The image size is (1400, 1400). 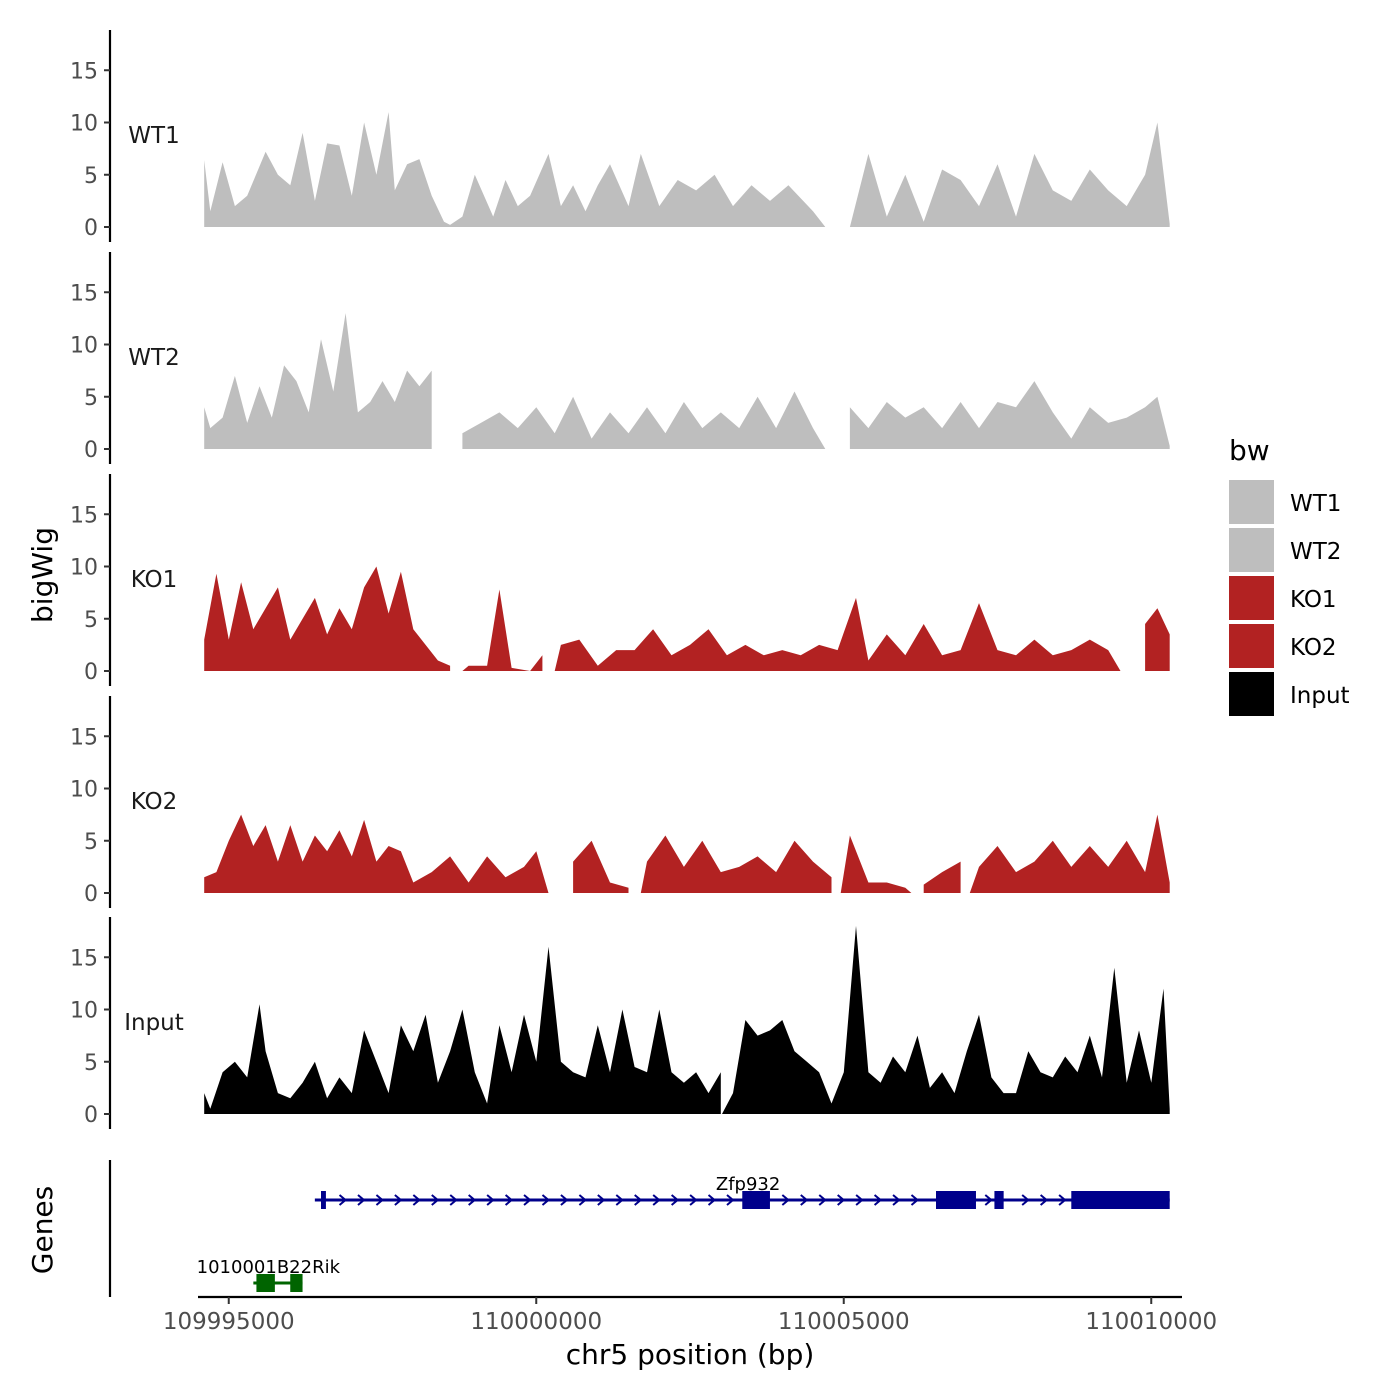 What do you see at coordinates (1313, 600) in the screenshot?
I see `legend-label-ko1: KO1` at bounding box center [1313, 600].